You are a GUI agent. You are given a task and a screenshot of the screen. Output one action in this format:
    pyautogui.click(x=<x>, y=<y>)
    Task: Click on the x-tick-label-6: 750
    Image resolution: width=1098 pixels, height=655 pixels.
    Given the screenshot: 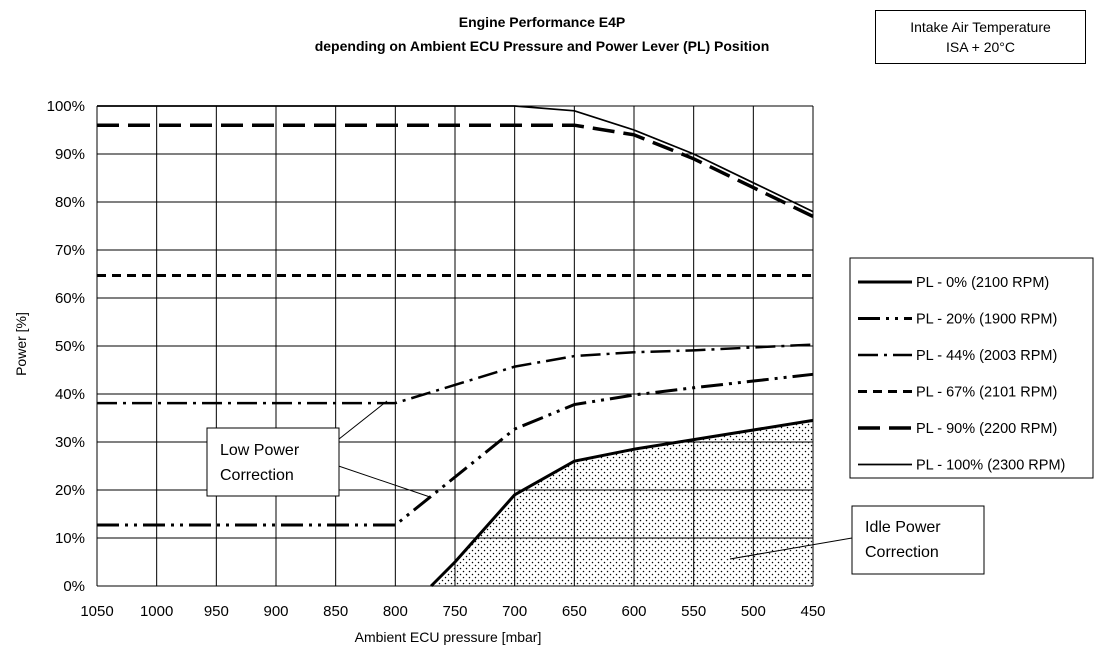 What is the action you would take?
    pyautogui.click(x=454, y=611)
    